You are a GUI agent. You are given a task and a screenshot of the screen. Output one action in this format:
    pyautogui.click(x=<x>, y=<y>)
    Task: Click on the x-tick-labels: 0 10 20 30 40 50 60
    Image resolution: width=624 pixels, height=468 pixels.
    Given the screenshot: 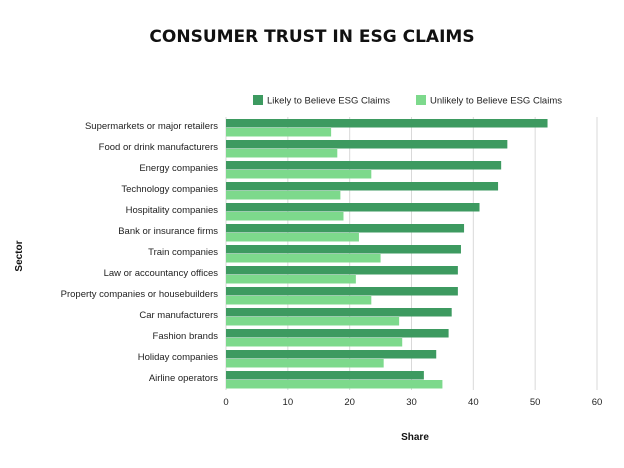 What is the action you would take?
    pyautogui.click(x=412, y=402)
    